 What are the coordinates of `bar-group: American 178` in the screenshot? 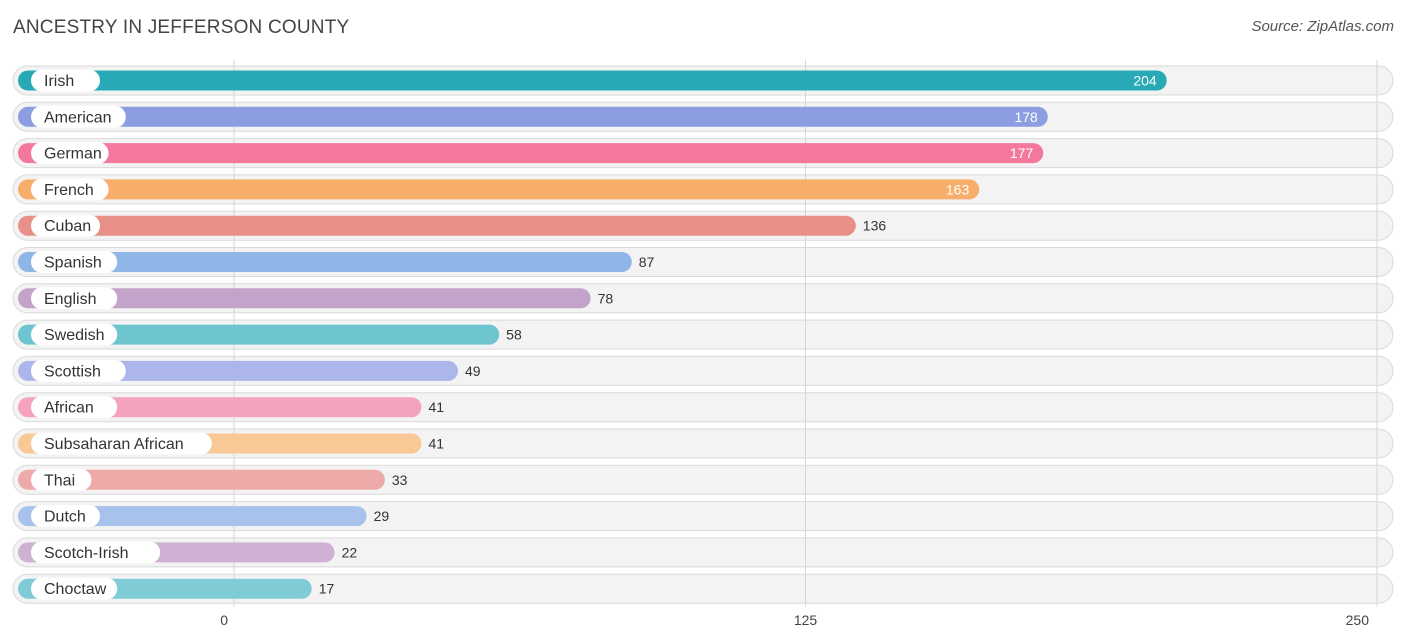 It's located at (533, 116).